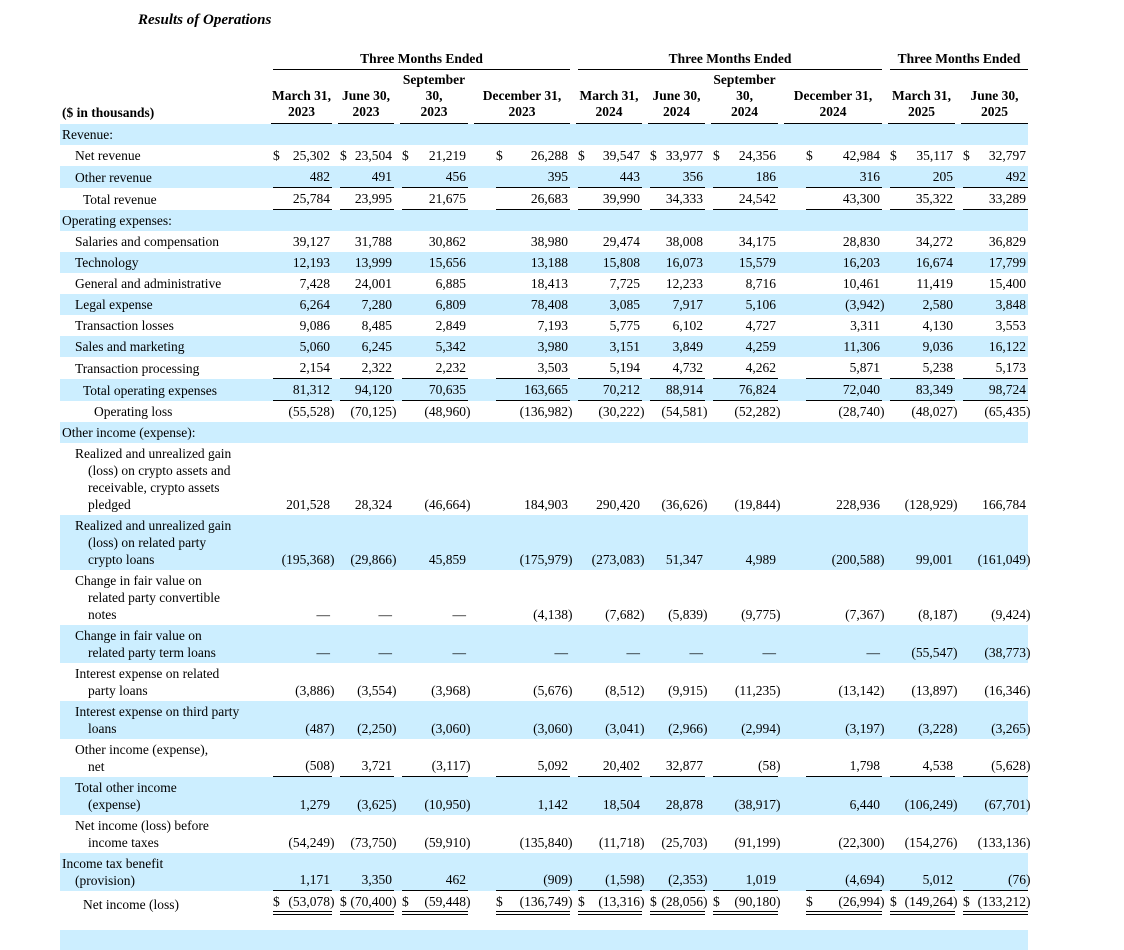 The width and height of the screenshot is (1124, 950). Describe the element at coordinates (992, 652) in the screenshot. I see `value-cell: (38,773)` at that location.